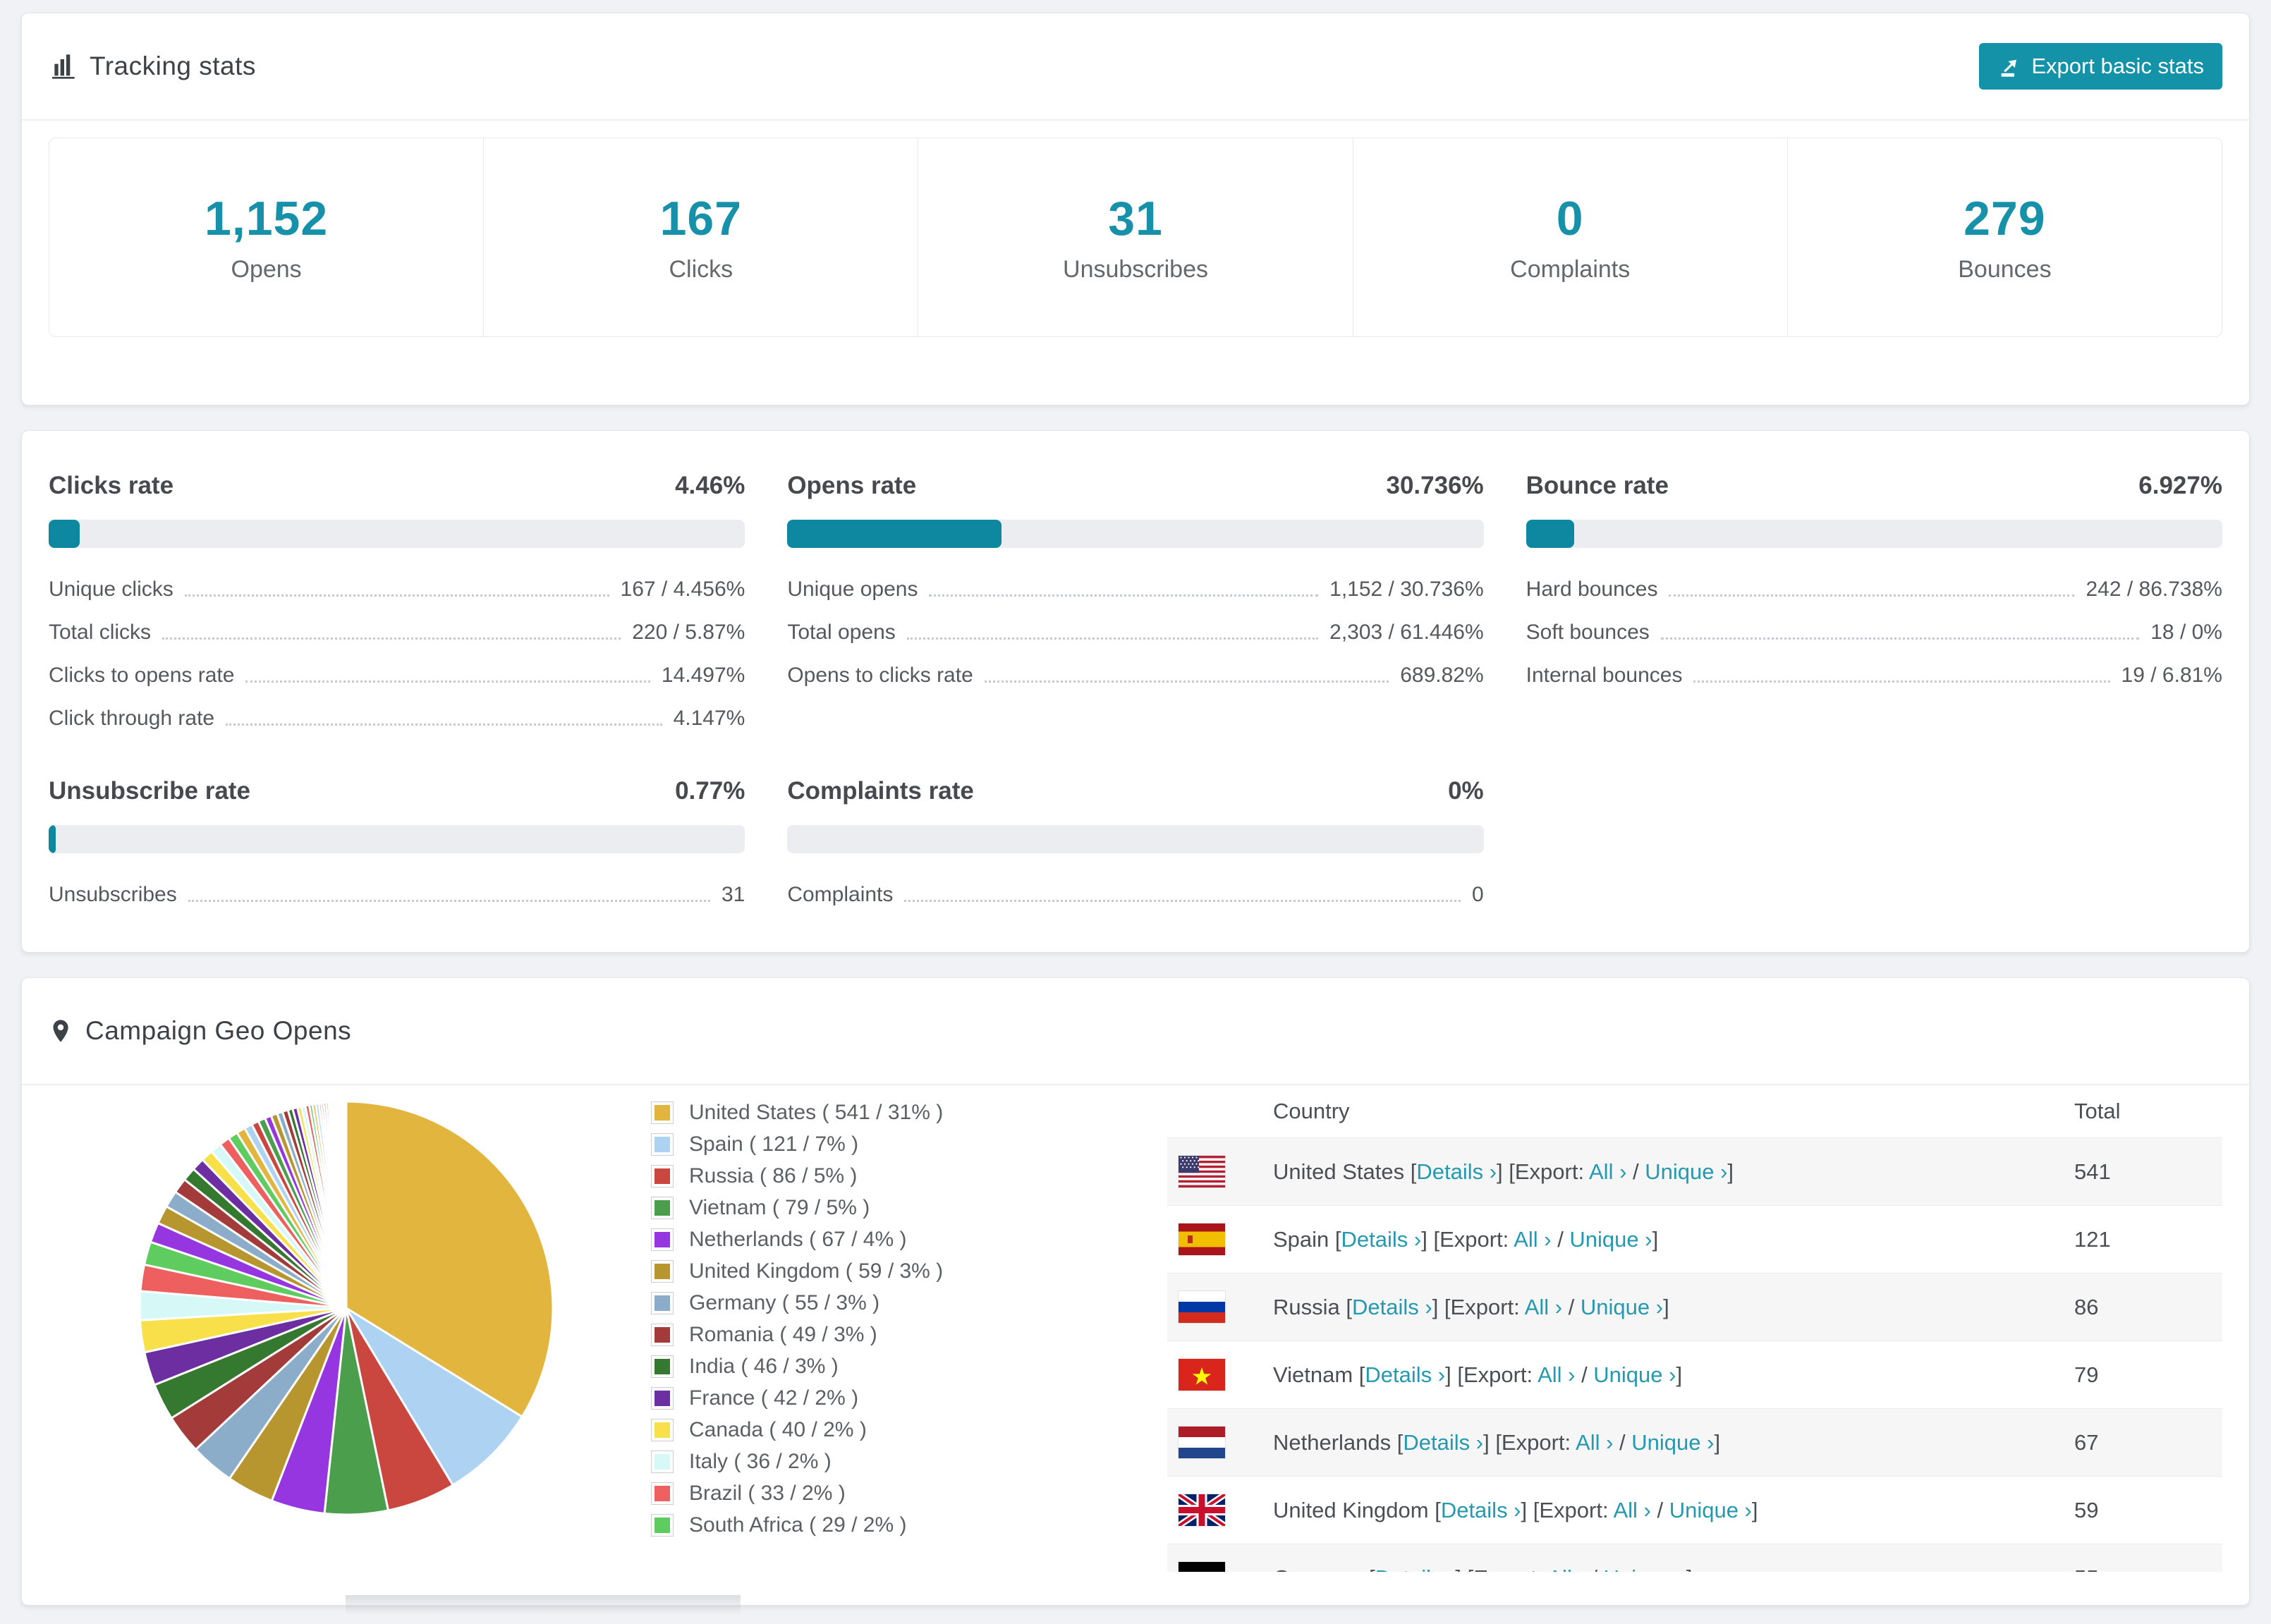 The image size is (2271, 1624). Describe the element at coordinates (1339, 1171) in the screenshot. I see `country-name: United States` at that location.